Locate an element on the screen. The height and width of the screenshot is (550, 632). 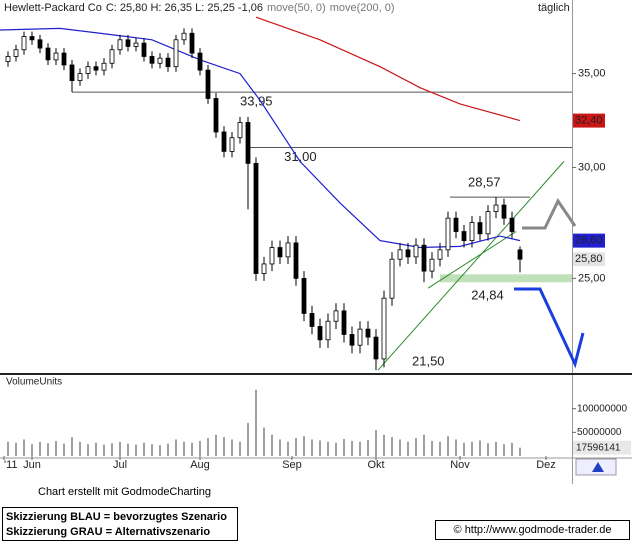
support-zone is located at coordinates (506, 278).